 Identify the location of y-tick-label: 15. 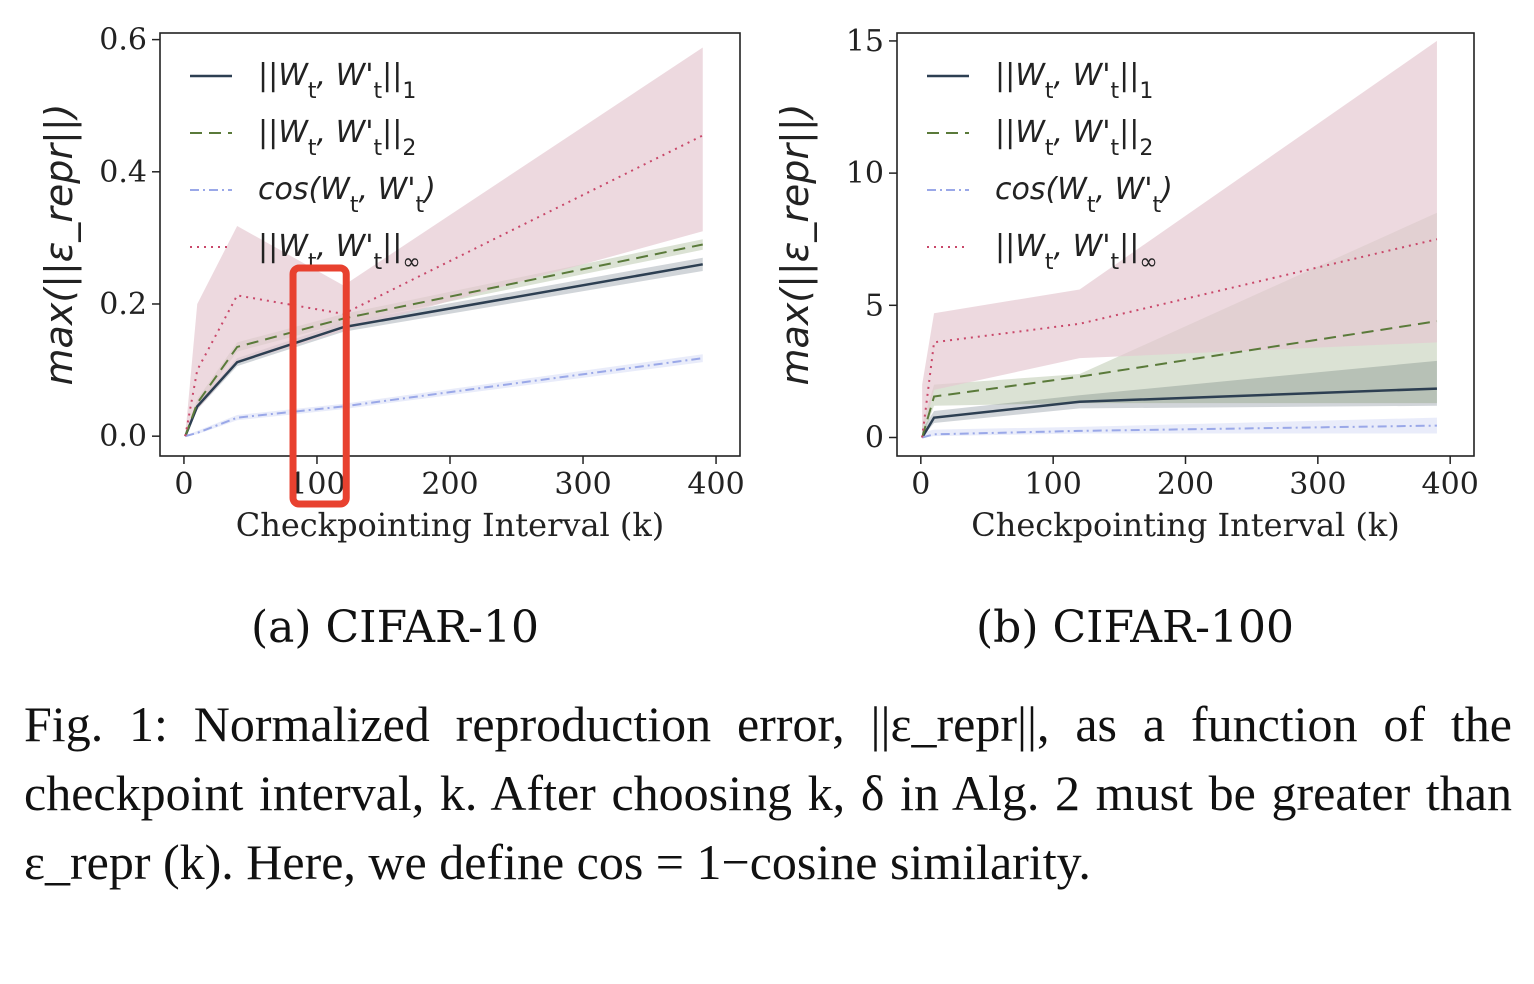
(865, 41).